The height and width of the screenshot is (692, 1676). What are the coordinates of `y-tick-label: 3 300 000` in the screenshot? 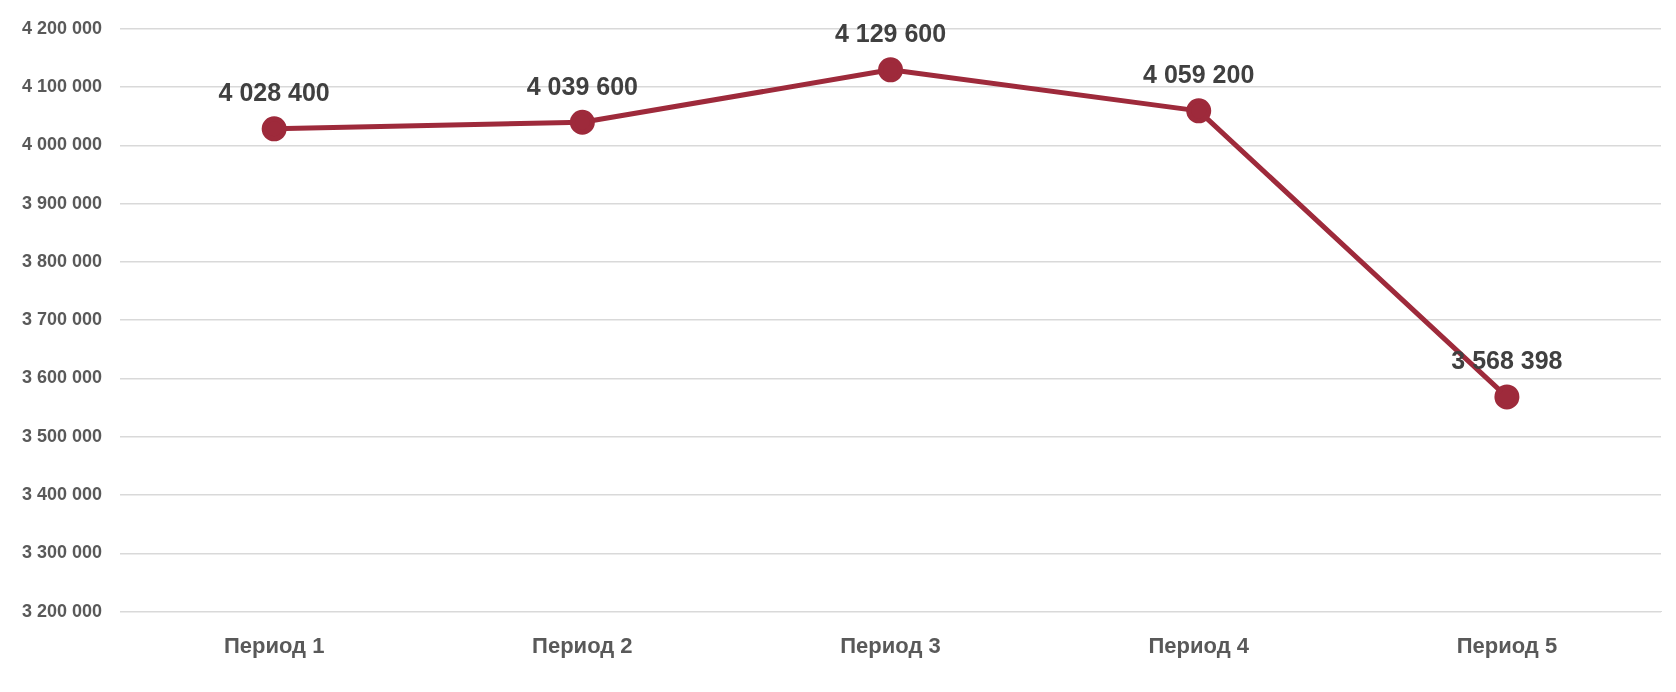 It's located at (62, 552).